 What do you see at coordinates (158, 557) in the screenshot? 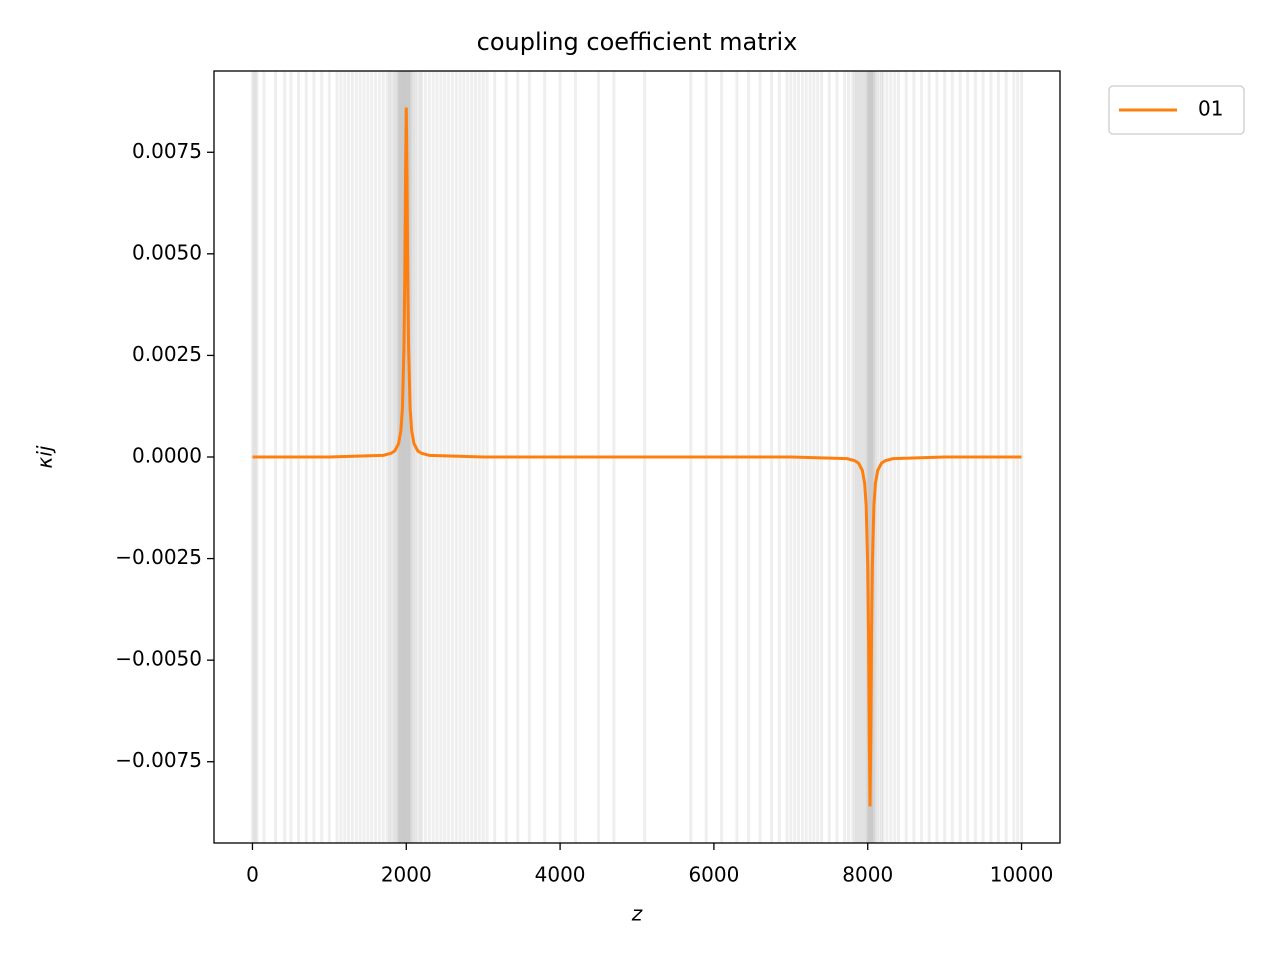
I see `y-tick-label: −0.0025` at bounding box center [158, 557].